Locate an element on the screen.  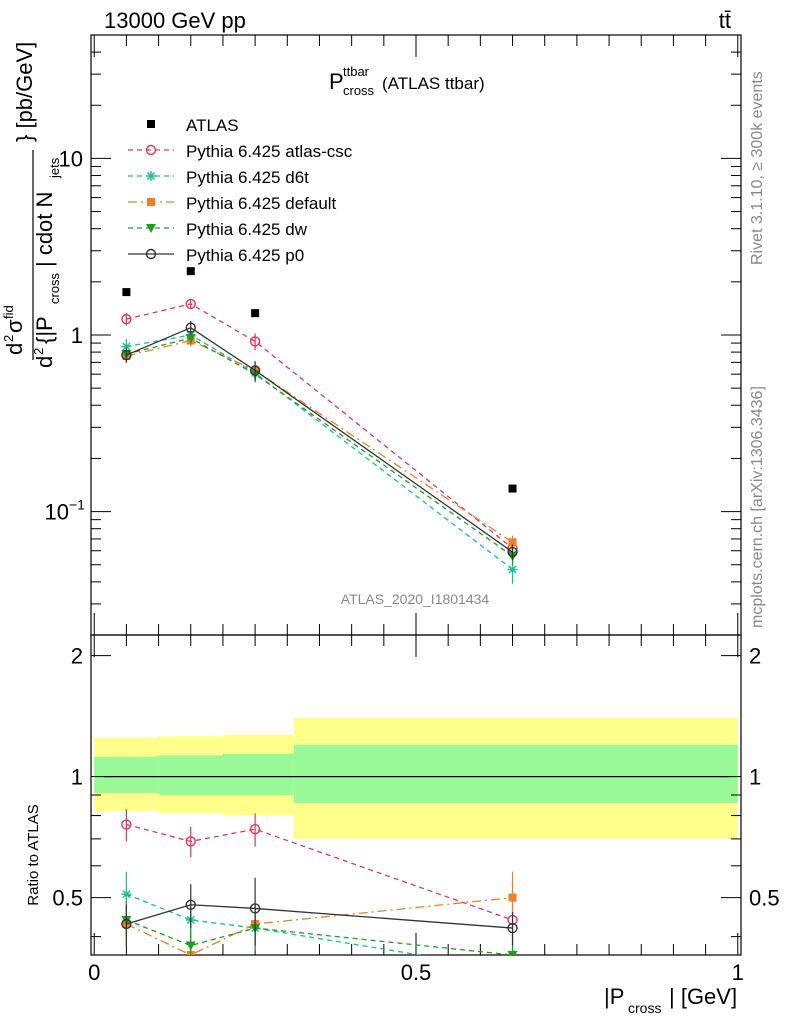
title-p: P is located at coordinates (336, 81).